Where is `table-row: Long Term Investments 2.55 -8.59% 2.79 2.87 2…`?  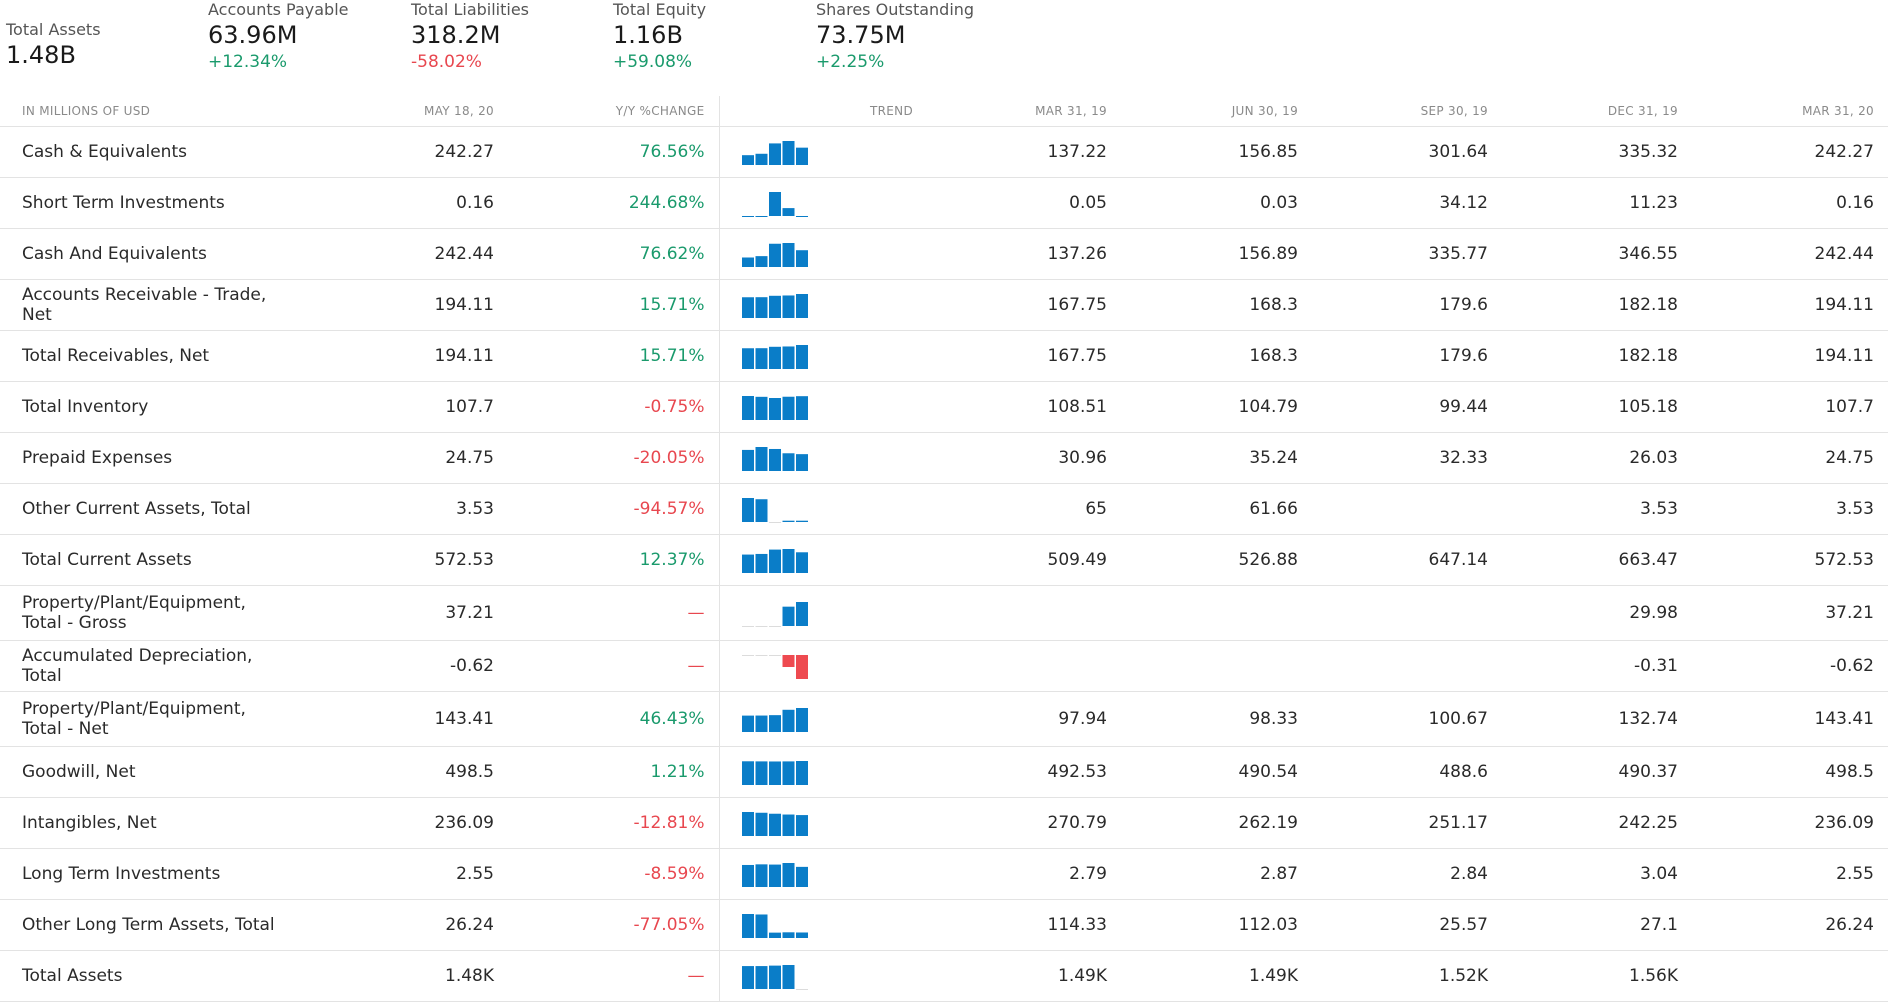 table-row: Long Term Investments 2.55 -8.59% 2.79 2.87 2… is located at coordinates (944, 874).